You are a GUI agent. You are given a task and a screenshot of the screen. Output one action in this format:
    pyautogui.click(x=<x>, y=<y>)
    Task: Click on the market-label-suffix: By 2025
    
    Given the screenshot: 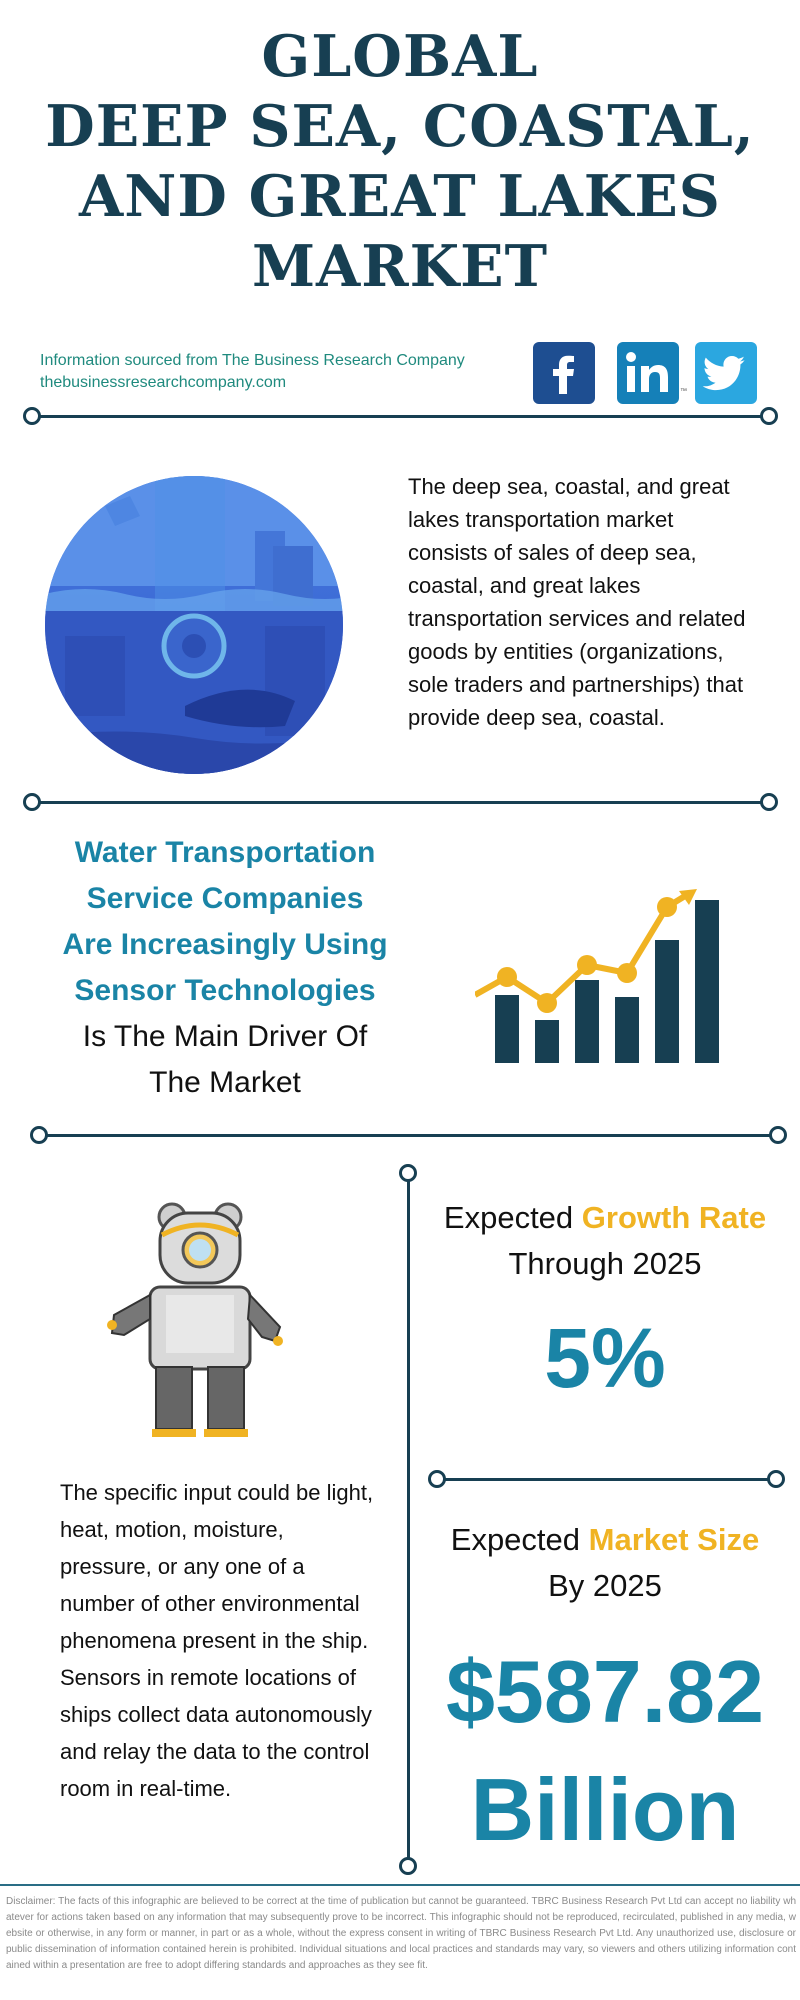 What is the action you would take?
    pyautogui.click(x=605, y=1585)
    